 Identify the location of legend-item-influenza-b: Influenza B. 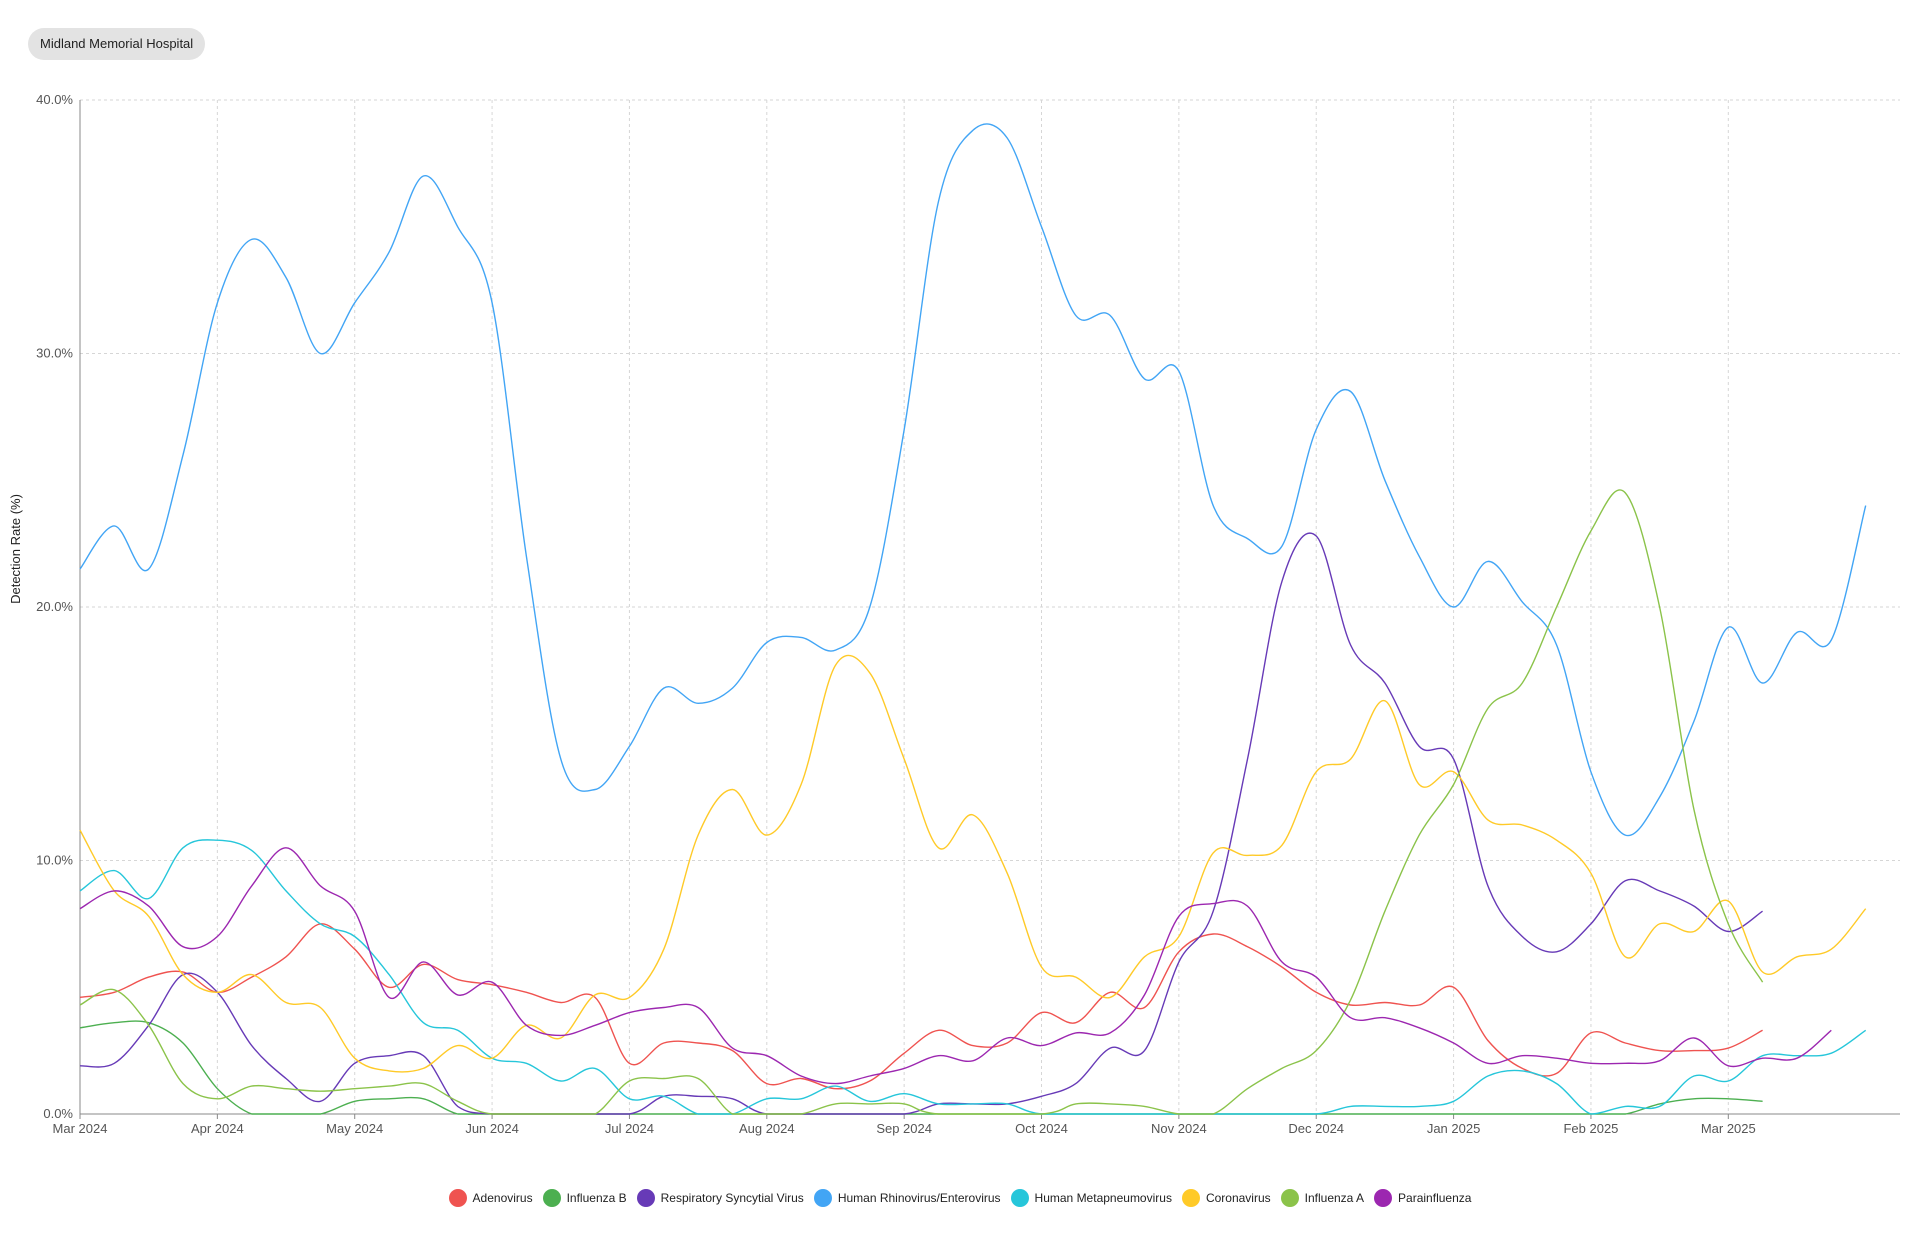
(584, 1198).